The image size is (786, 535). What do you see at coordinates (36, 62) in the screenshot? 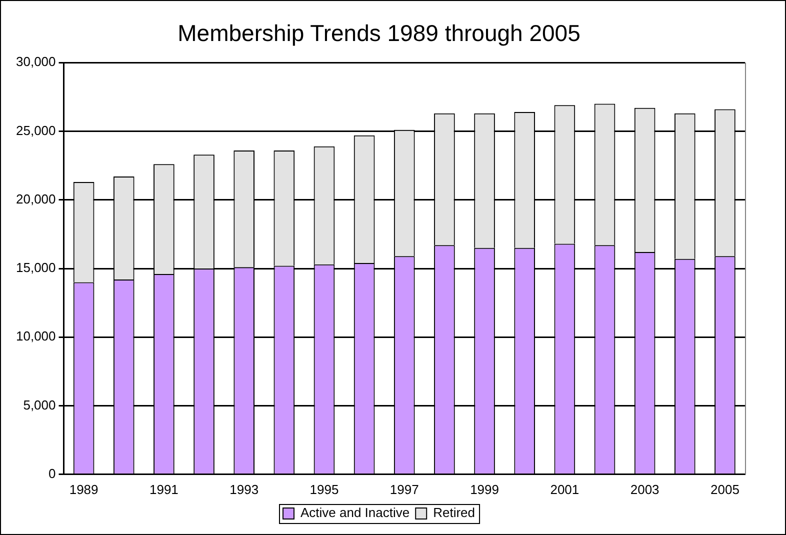
I see `y-tick-label: 30,000` at bounding box center [36, 62].